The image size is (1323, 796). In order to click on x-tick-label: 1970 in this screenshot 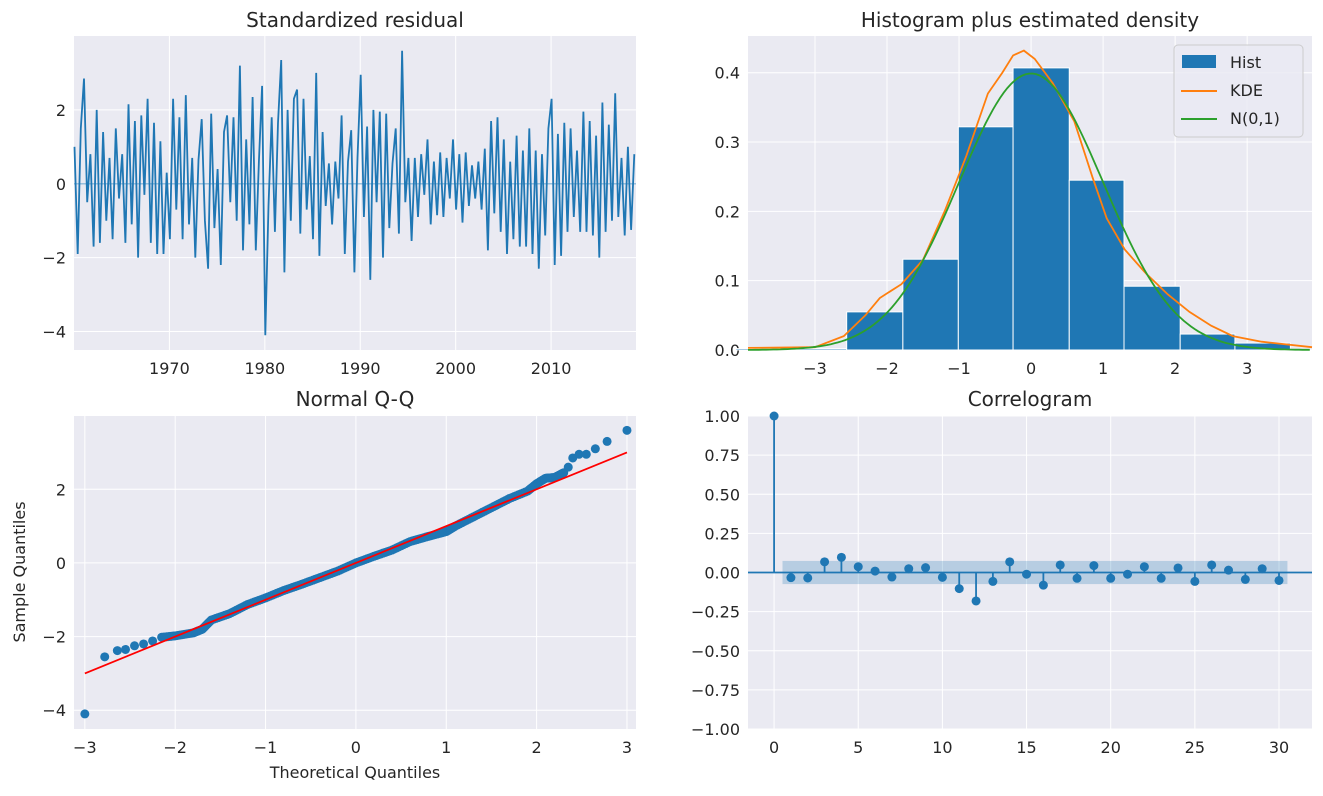, I will do `click(169, 368)`.